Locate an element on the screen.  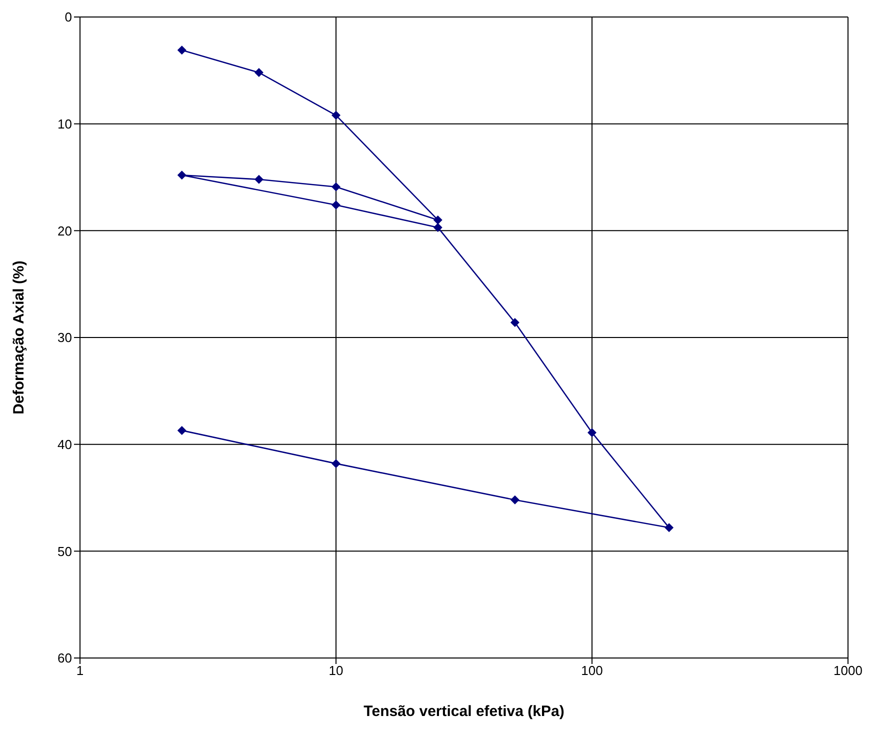
x-axis-title: Tensão vertical efetiva (kPa) is located at coordinates (464, 711).